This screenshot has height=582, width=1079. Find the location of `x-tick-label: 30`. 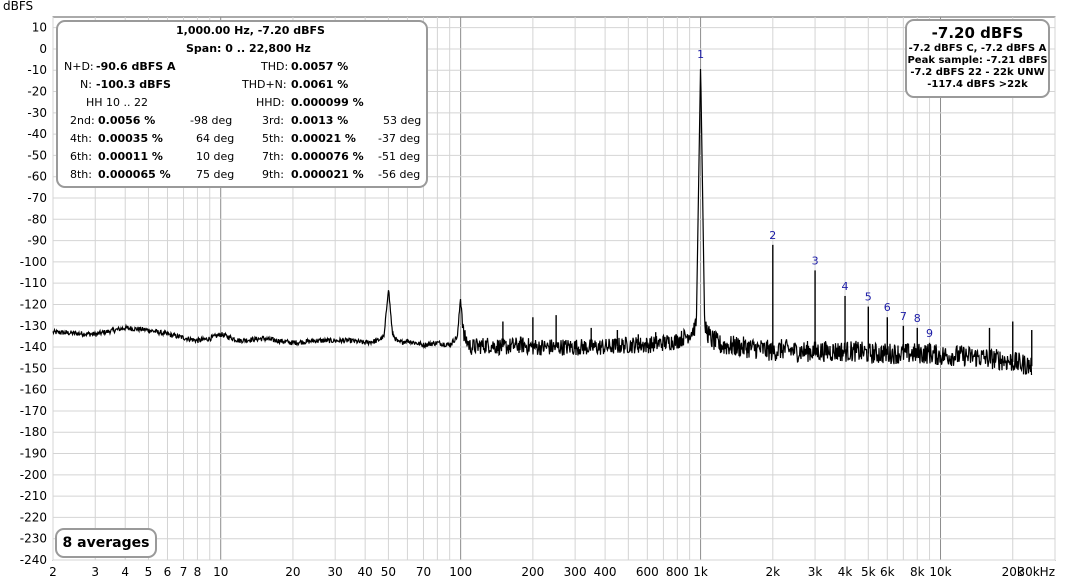

x-tick-label: 30 is located at coordinates (335, 572).